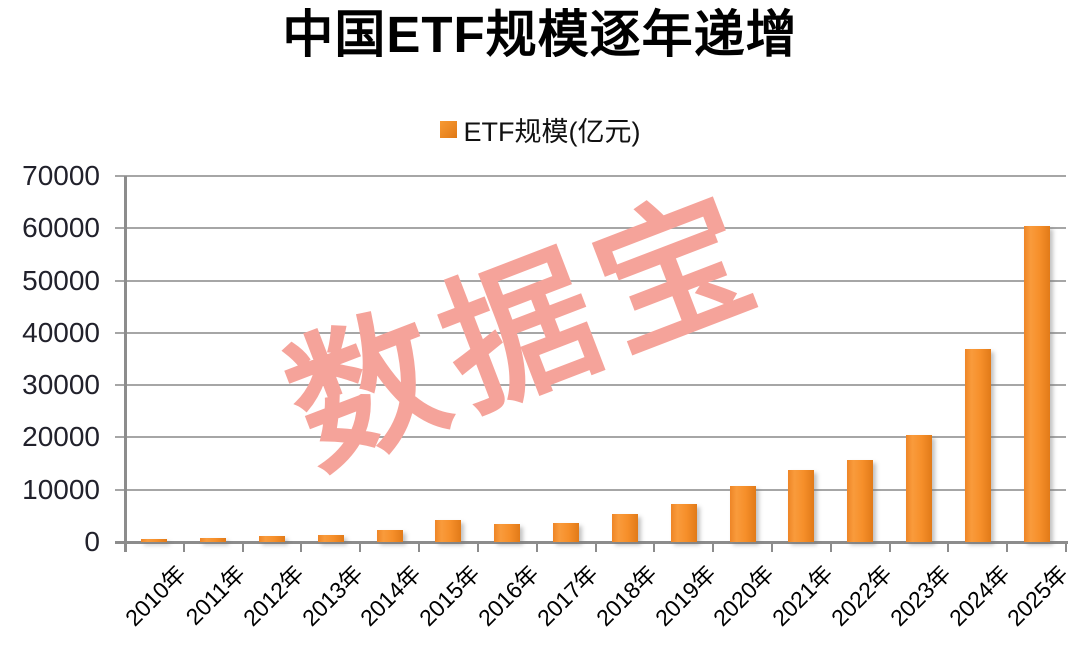 This screenshot has height=670, width=1080. Describe the element at coordinates (273, 596) in the screenshot. I see `x-axis-label: 2012年` at that location.